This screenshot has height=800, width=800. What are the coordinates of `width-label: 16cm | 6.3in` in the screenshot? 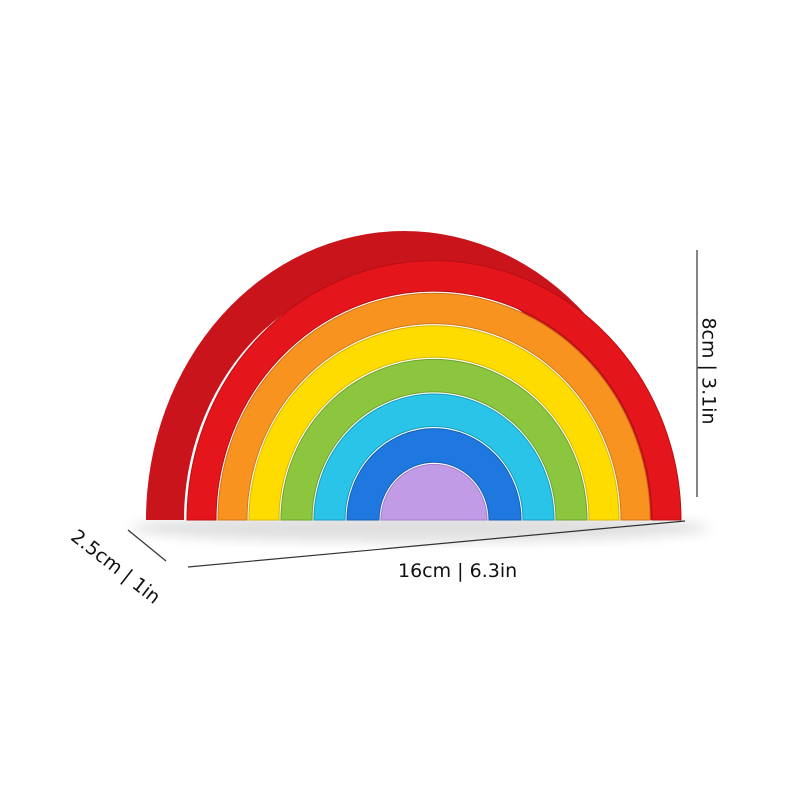 It's located at (458, 571).